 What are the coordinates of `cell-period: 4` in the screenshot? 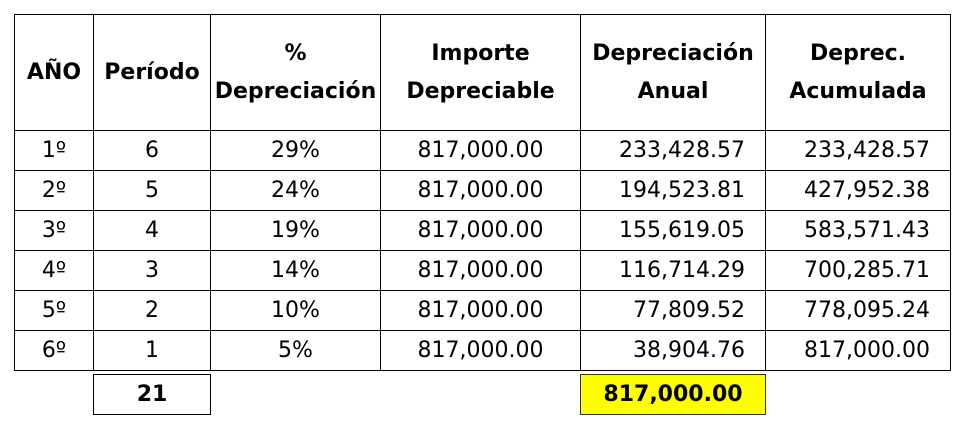 It's located at (152, 230).